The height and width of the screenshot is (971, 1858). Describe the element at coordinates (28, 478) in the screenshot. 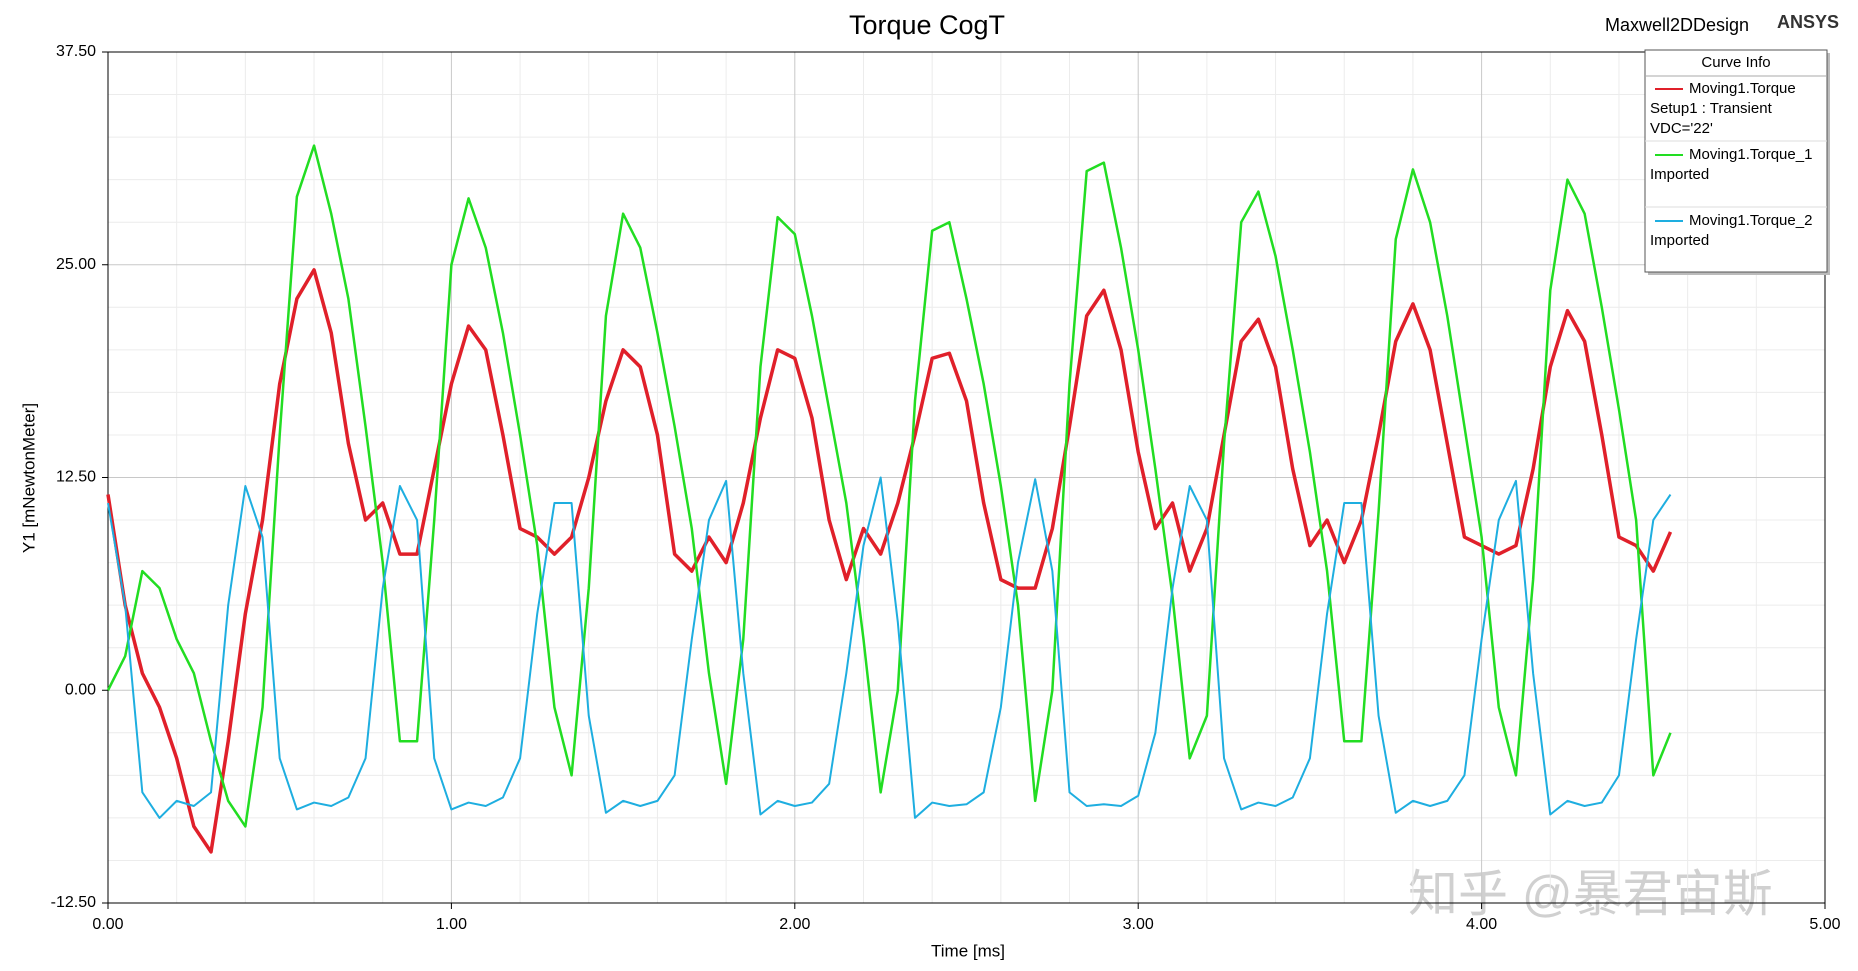

I see `y-axis-label: Y1 [mNewtonMeter]` at that location.